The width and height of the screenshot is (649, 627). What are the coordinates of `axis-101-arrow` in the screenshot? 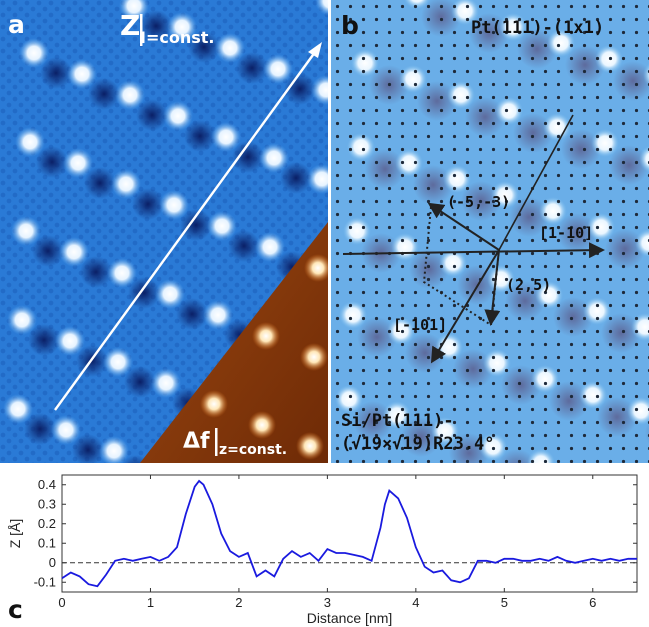 It's located at (465, 306).